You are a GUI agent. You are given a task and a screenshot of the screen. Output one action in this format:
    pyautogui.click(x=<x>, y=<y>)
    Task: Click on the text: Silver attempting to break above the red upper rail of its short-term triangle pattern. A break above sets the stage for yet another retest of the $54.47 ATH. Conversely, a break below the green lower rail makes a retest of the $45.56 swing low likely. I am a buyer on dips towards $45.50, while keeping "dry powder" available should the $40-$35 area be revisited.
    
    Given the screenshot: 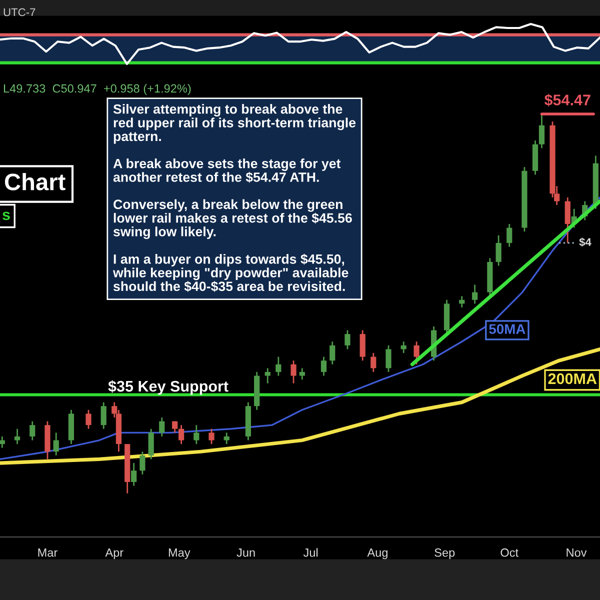 What is the action you would take?
    pyautogui.click(x=234, y=198)
    